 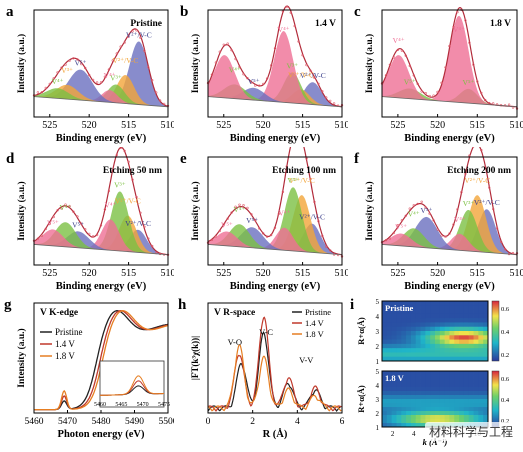 What do you see at coordinates (505, 379) in the screenshot?
I see `colorbar-tick-label: 0.6` at bounding box center [505, 379].